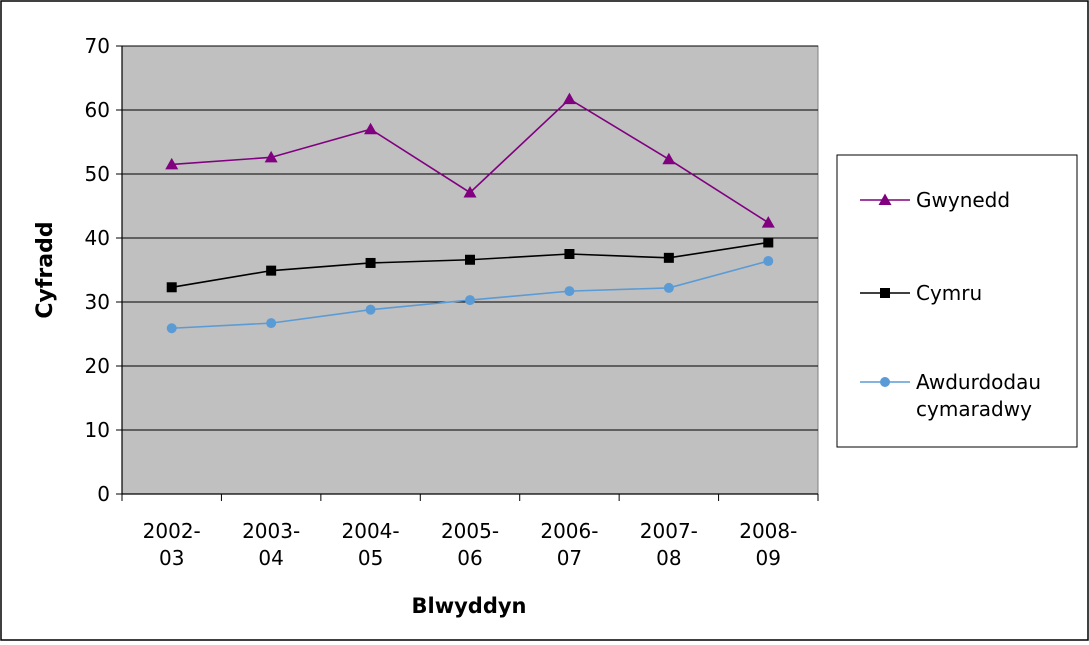 This screenshot has width=1089, height=645. What do you see at coordinates (978, 382) in the screenshot?
I see `legend-label: Awdurdodau` at bounding box center [978, 382].